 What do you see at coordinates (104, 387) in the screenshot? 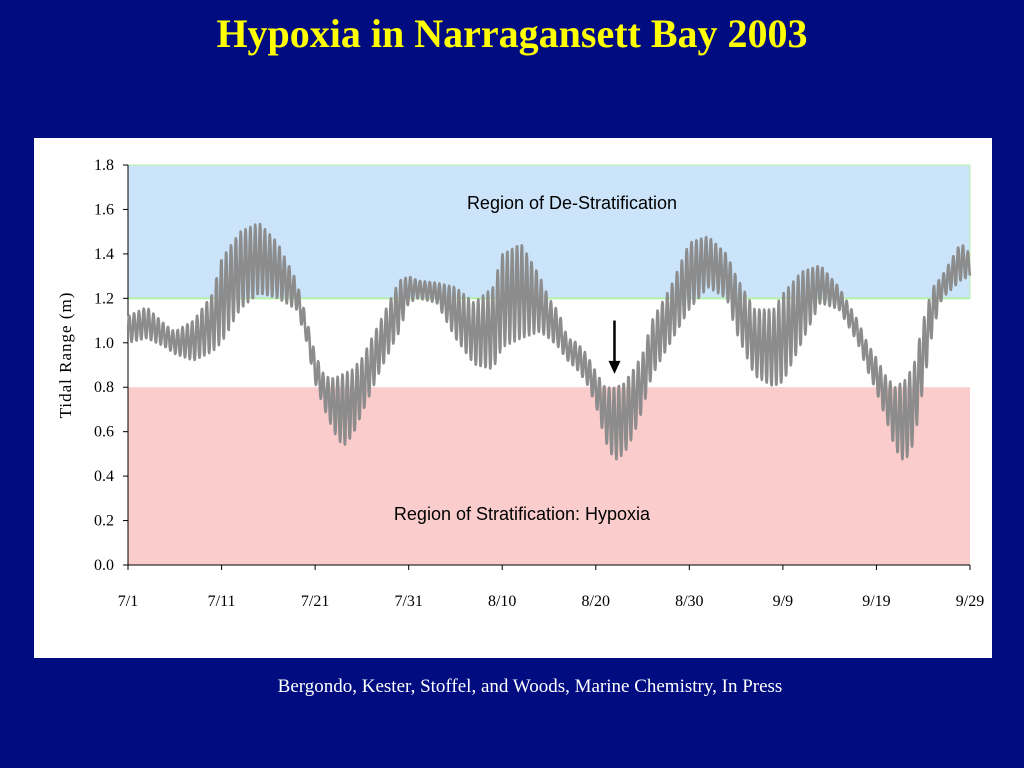
I see `y-tick-label: 0.8` at bounding box center [104, 387].